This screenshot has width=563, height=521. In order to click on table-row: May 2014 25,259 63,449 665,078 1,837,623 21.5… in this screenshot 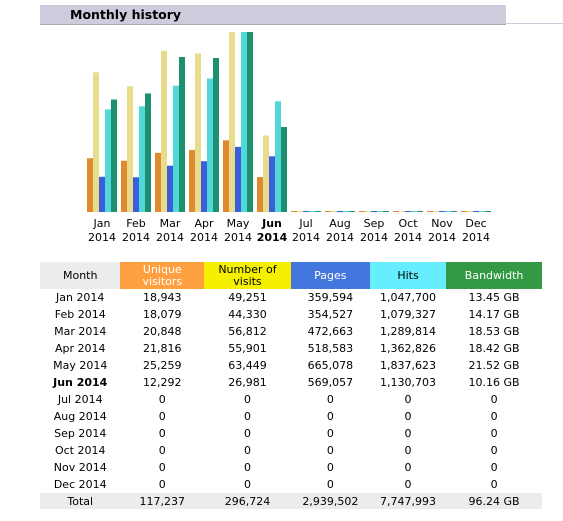, I will do `click(291, 365)`.